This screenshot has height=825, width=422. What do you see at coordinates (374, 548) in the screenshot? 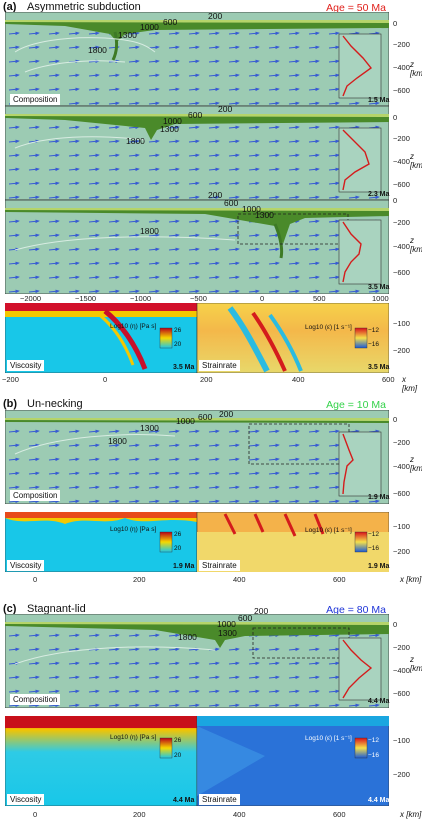
I see `colorbar-tick: −16` at bounding box center [374, 548].